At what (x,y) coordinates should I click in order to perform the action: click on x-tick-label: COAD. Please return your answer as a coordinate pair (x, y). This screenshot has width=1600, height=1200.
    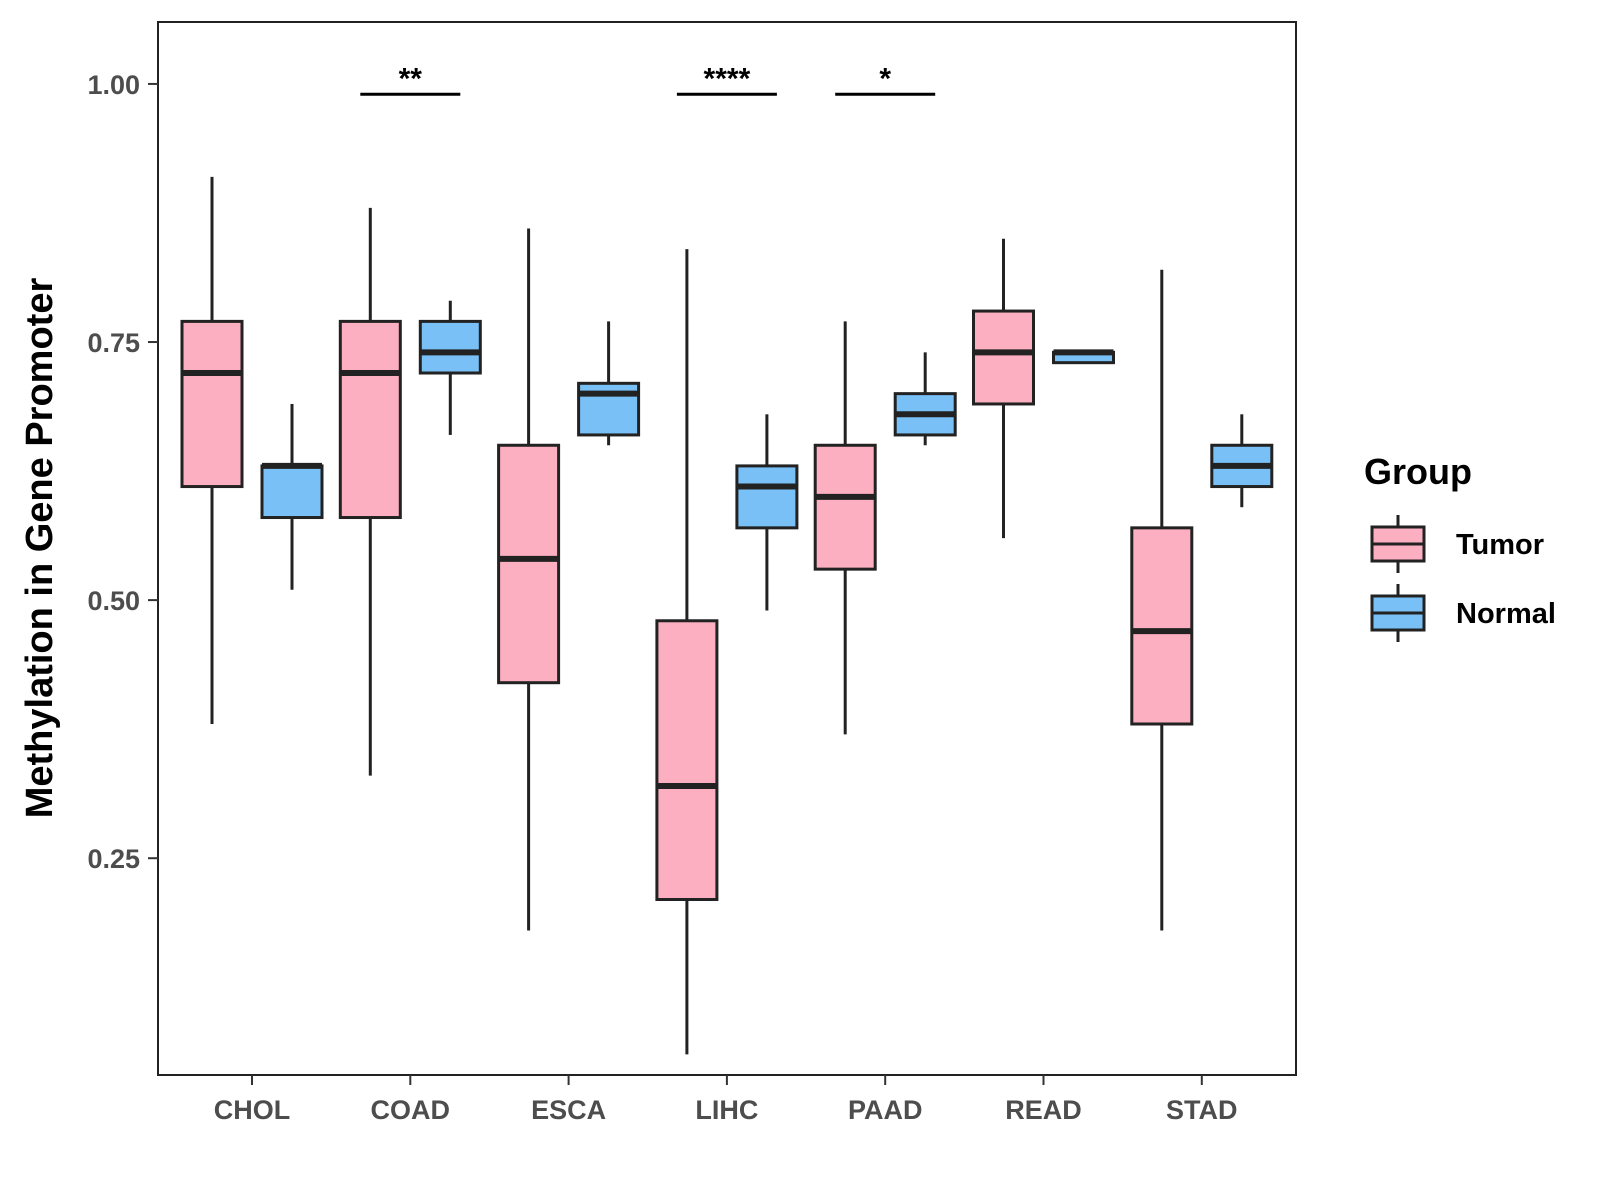
    Looking at the image, I should click on (411, 1110).